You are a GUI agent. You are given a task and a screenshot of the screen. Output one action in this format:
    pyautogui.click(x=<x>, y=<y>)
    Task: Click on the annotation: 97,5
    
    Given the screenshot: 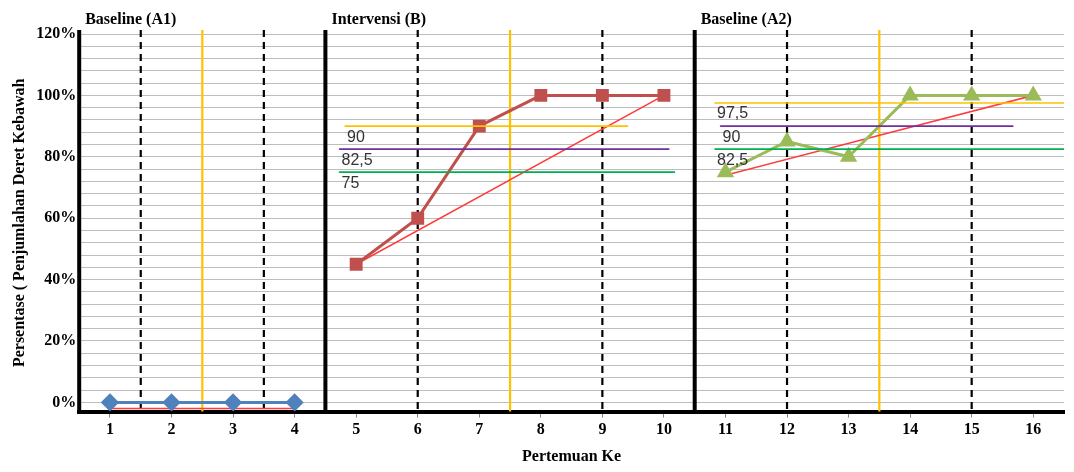 What is the action you would take?
    pyautogui.click(x=733, y=113)
    